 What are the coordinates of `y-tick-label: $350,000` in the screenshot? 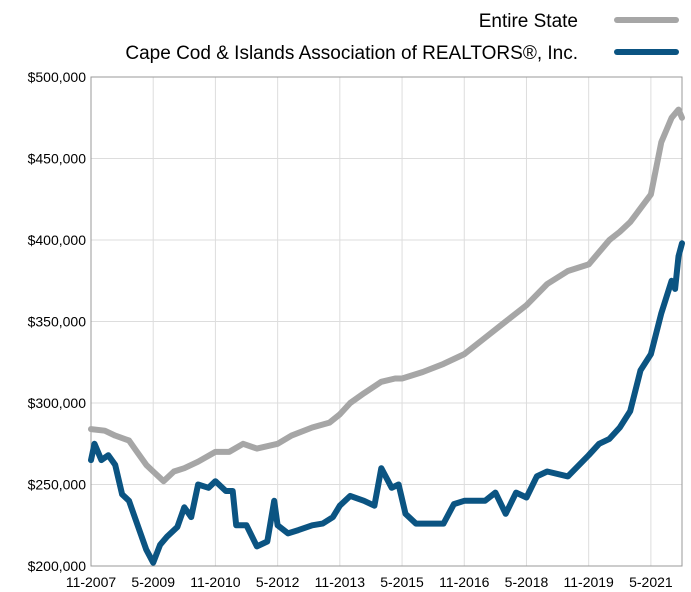 It's located at (57, 322).